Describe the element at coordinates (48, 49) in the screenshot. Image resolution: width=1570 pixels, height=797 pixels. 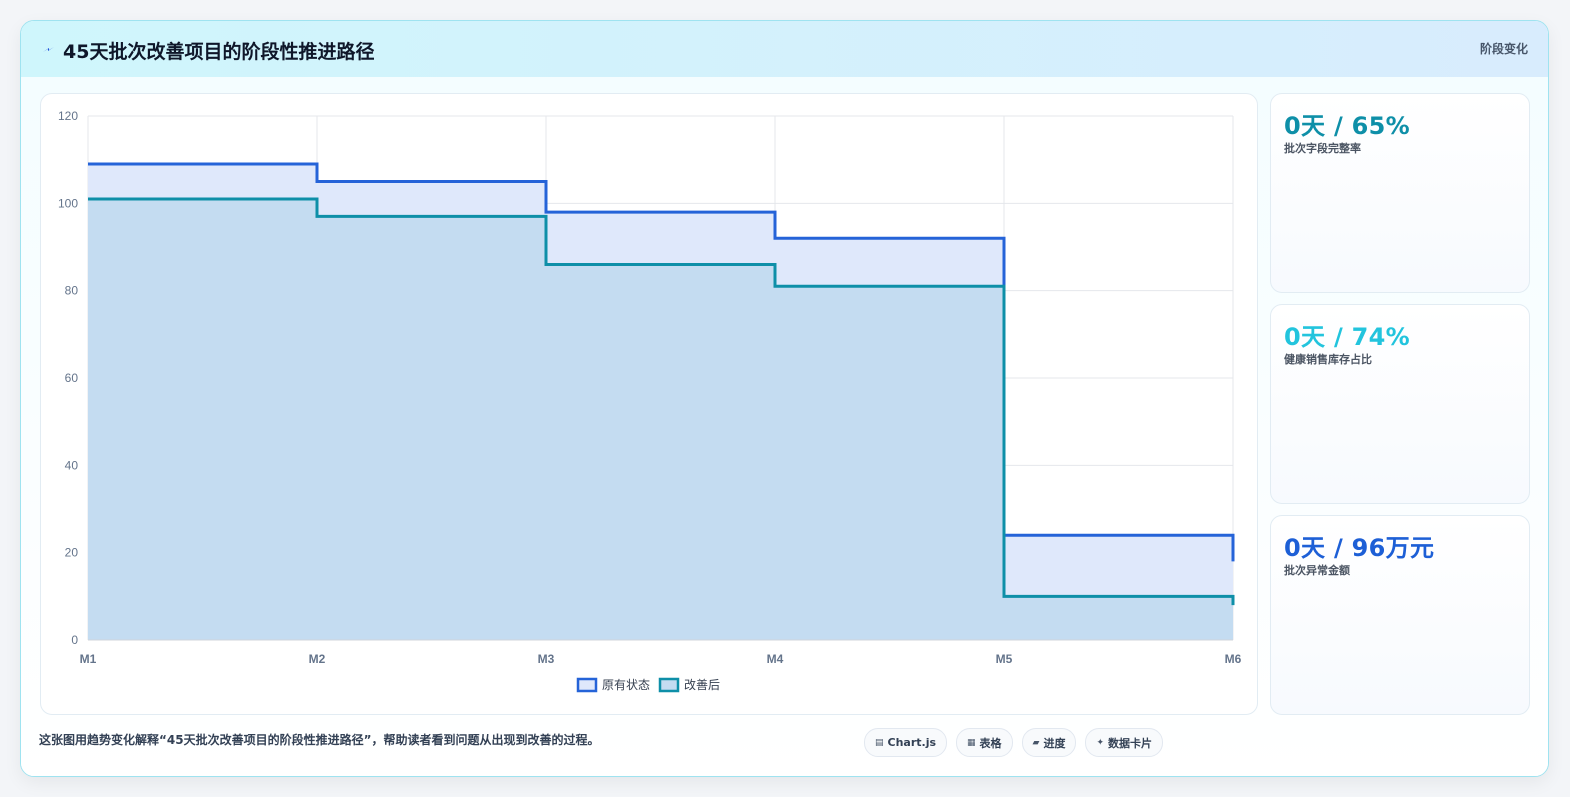
I see `lightning-icon` at that location.